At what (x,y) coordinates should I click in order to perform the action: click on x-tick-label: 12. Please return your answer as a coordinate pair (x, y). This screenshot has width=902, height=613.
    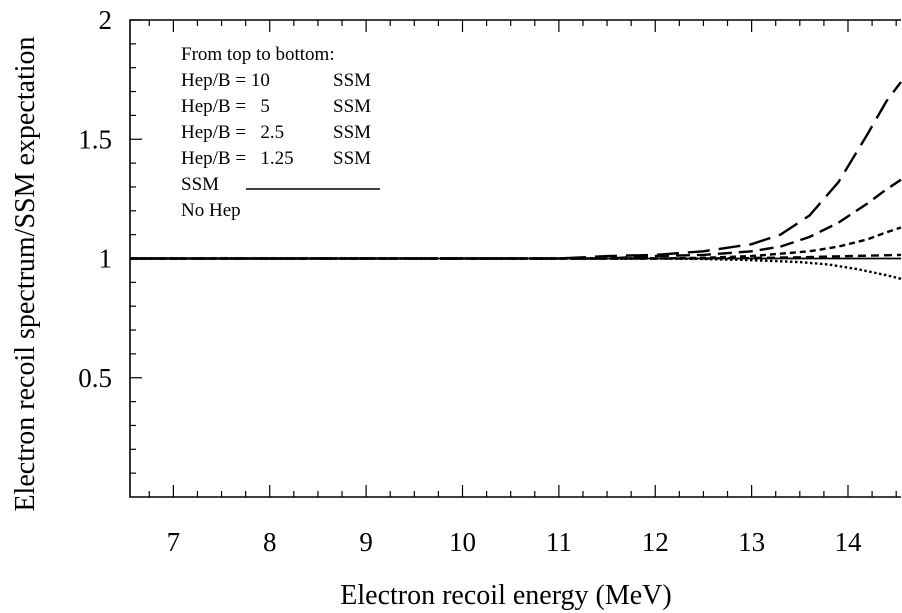
    Looking at the image, I should click on (655, 542).